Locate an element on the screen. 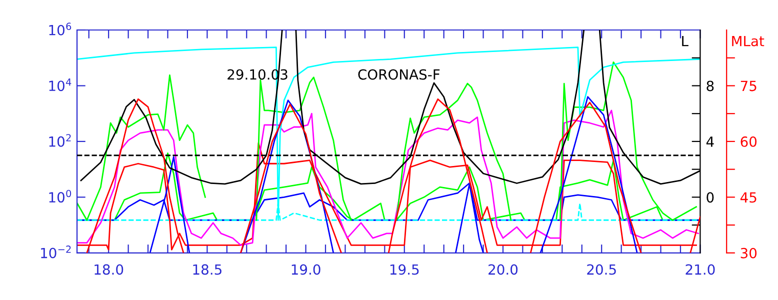 The image size is (778, 300). annotation: CORONAS-F is located at coordinates (399, 74).